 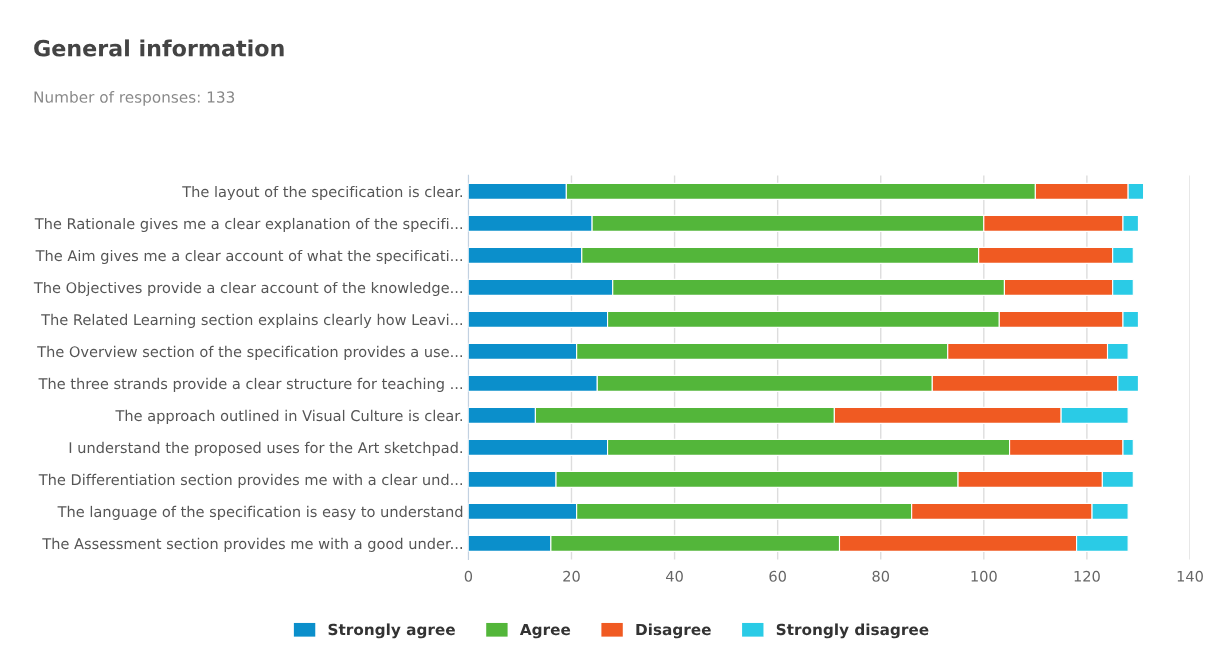 I want to click on text: General information, so click(x=159, y=48).